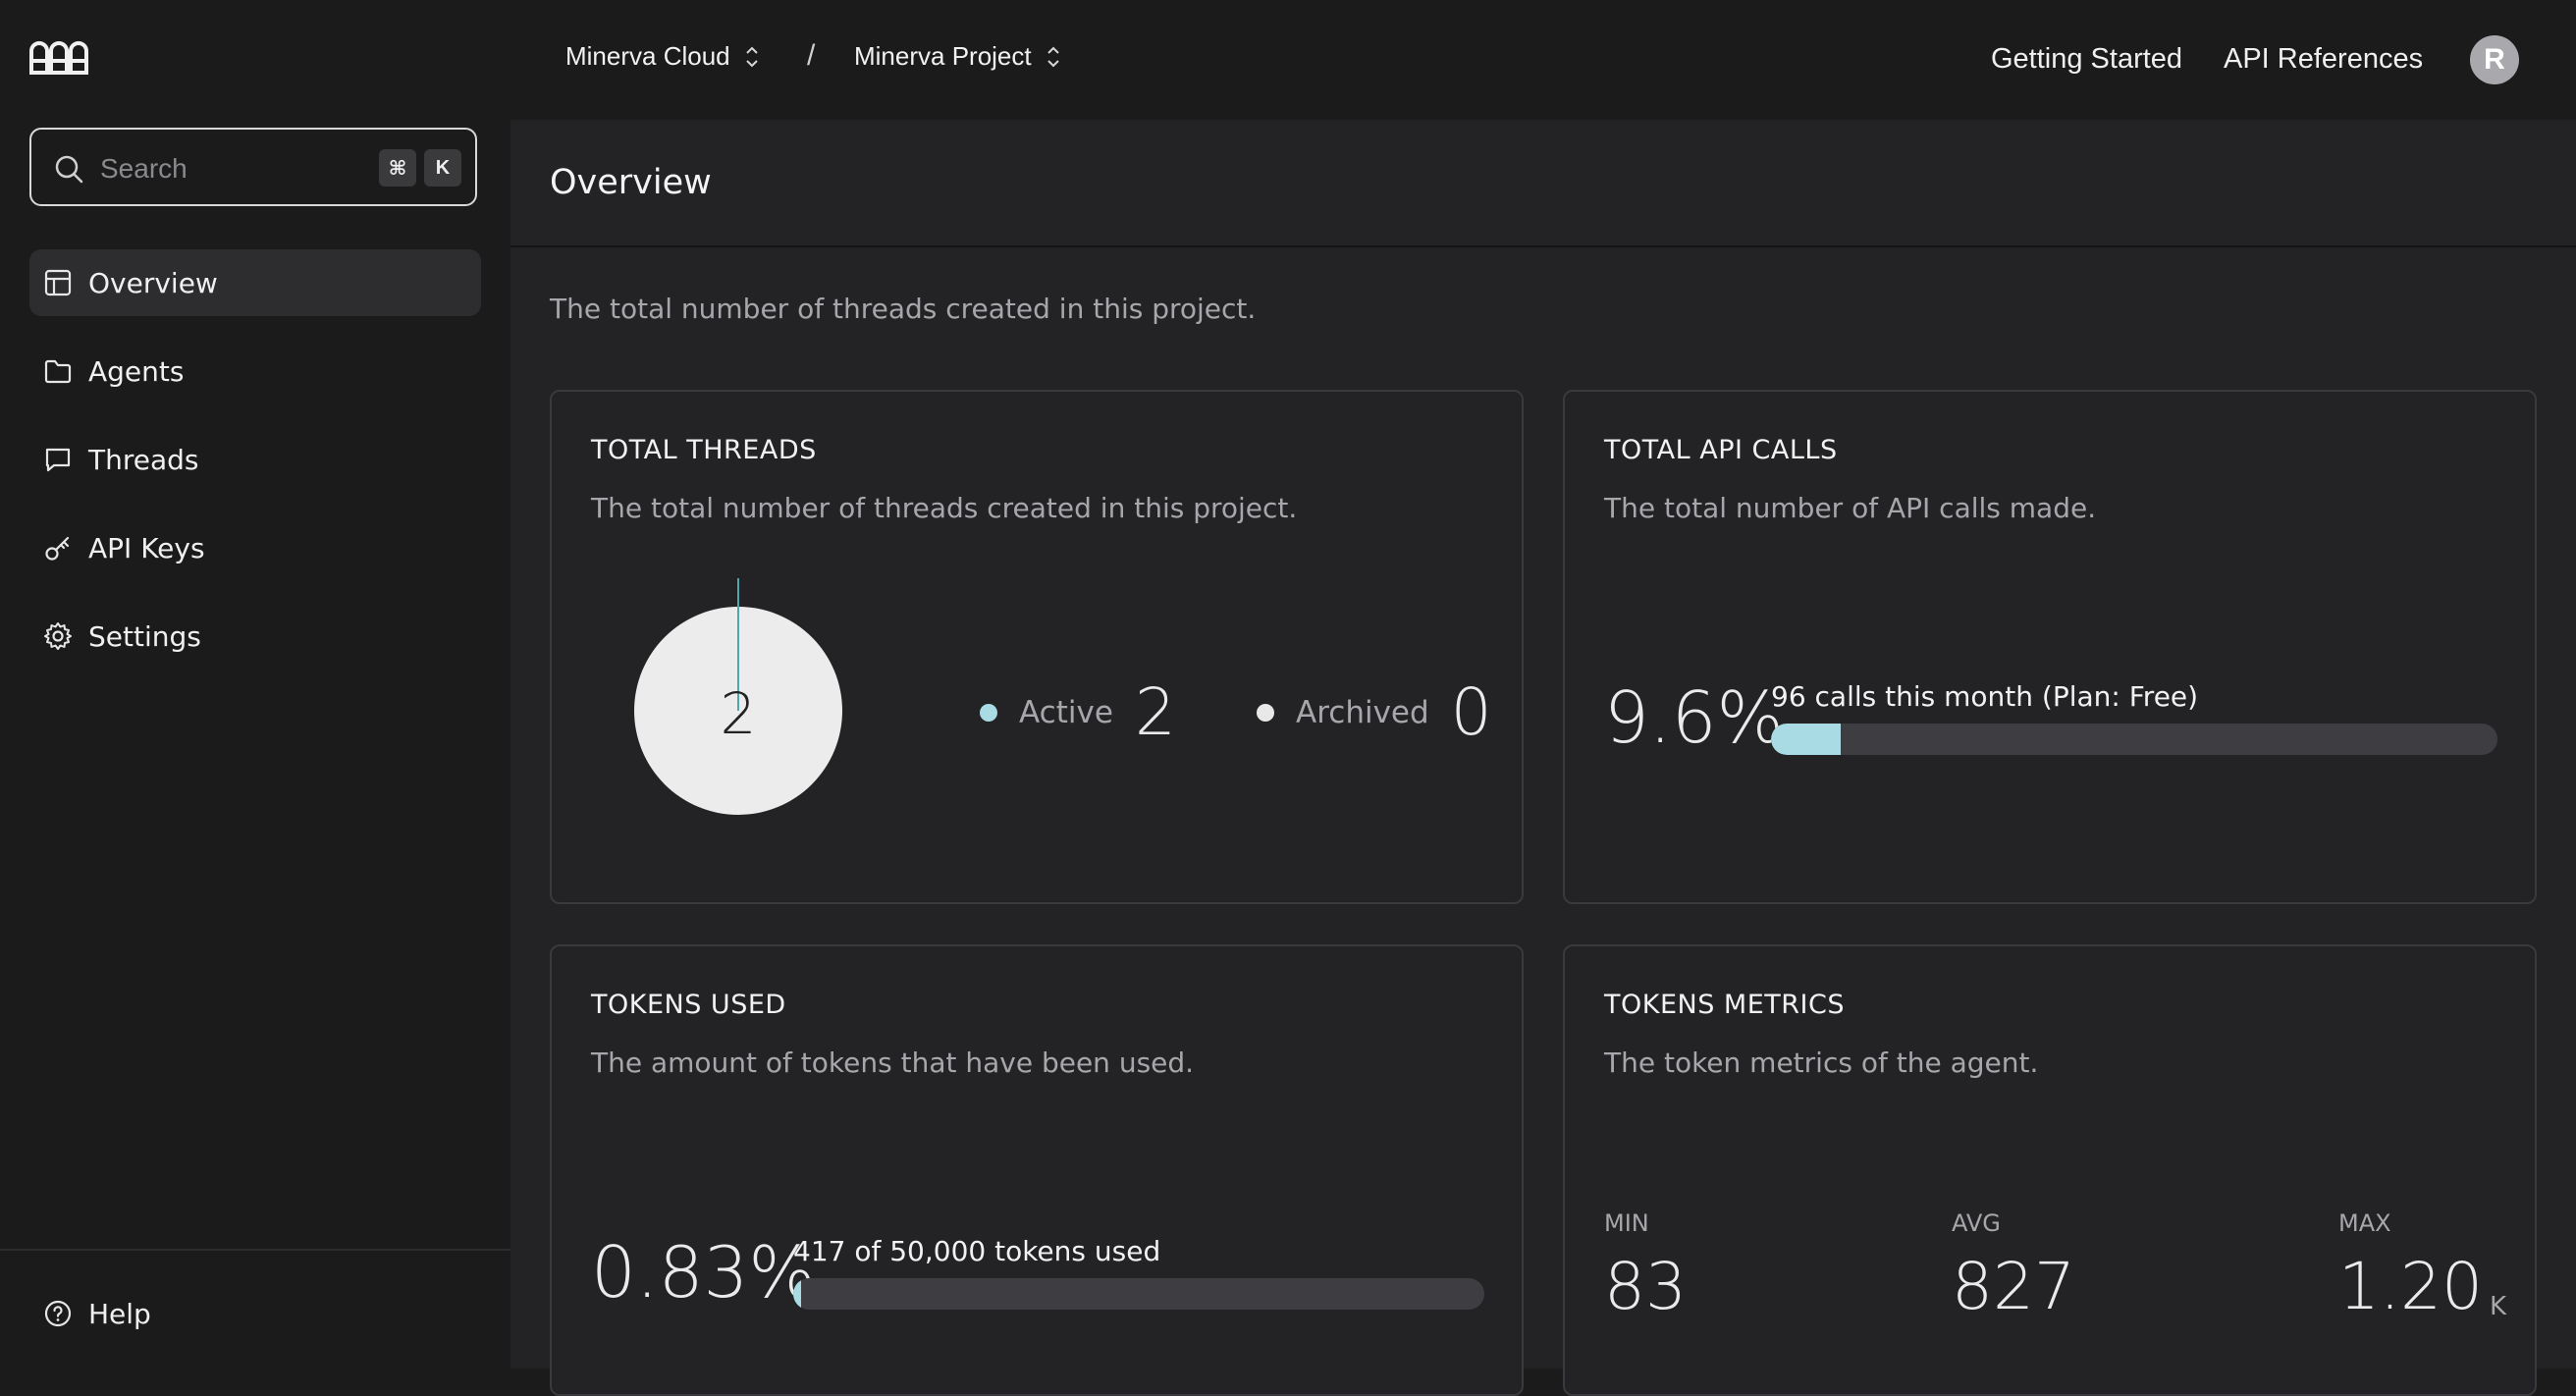 The height and width of the screenshot is (1396, 2576). What do you see at coordinates (2498, 1306) in the screenshot?
I see `metric-max-unit: K` at bounding box center [2498, 1306].